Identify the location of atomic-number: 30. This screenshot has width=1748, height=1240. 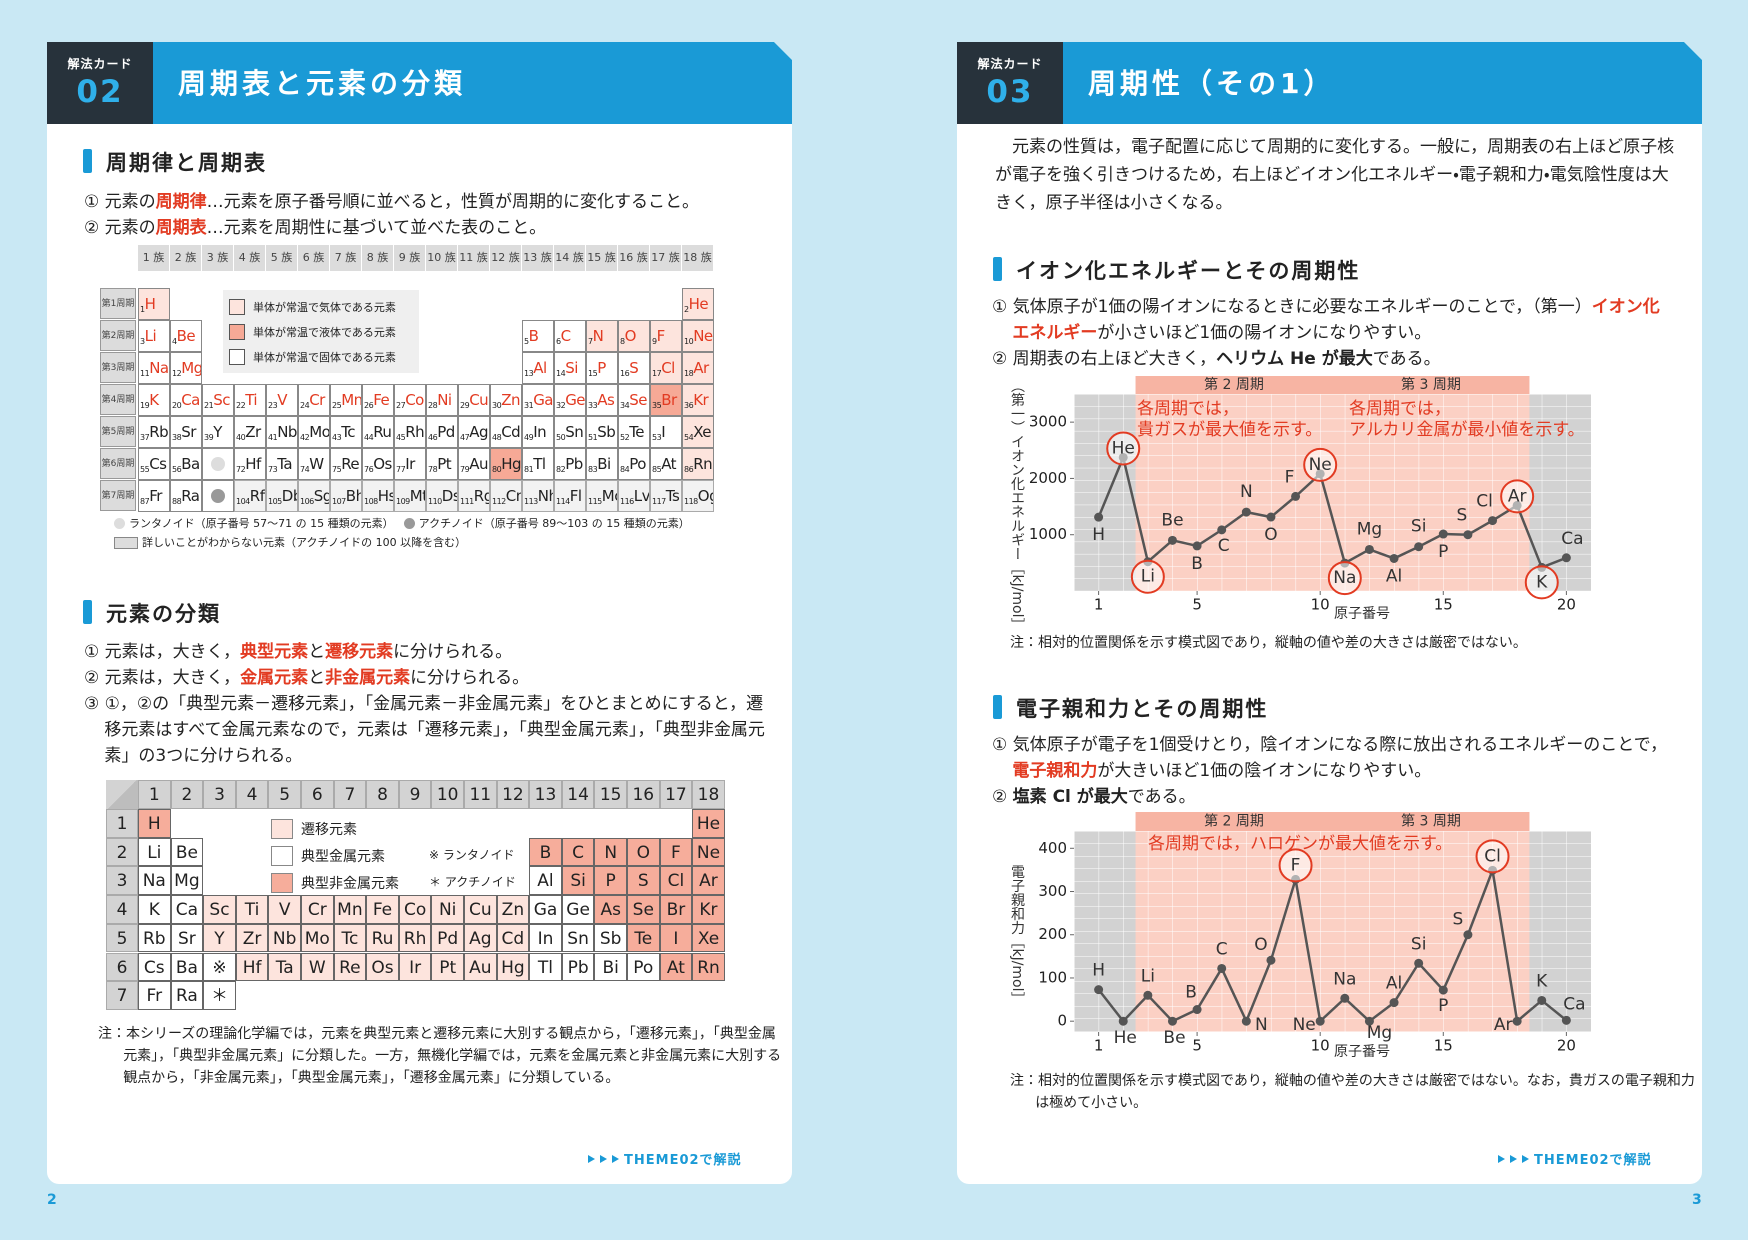
(497, 405).